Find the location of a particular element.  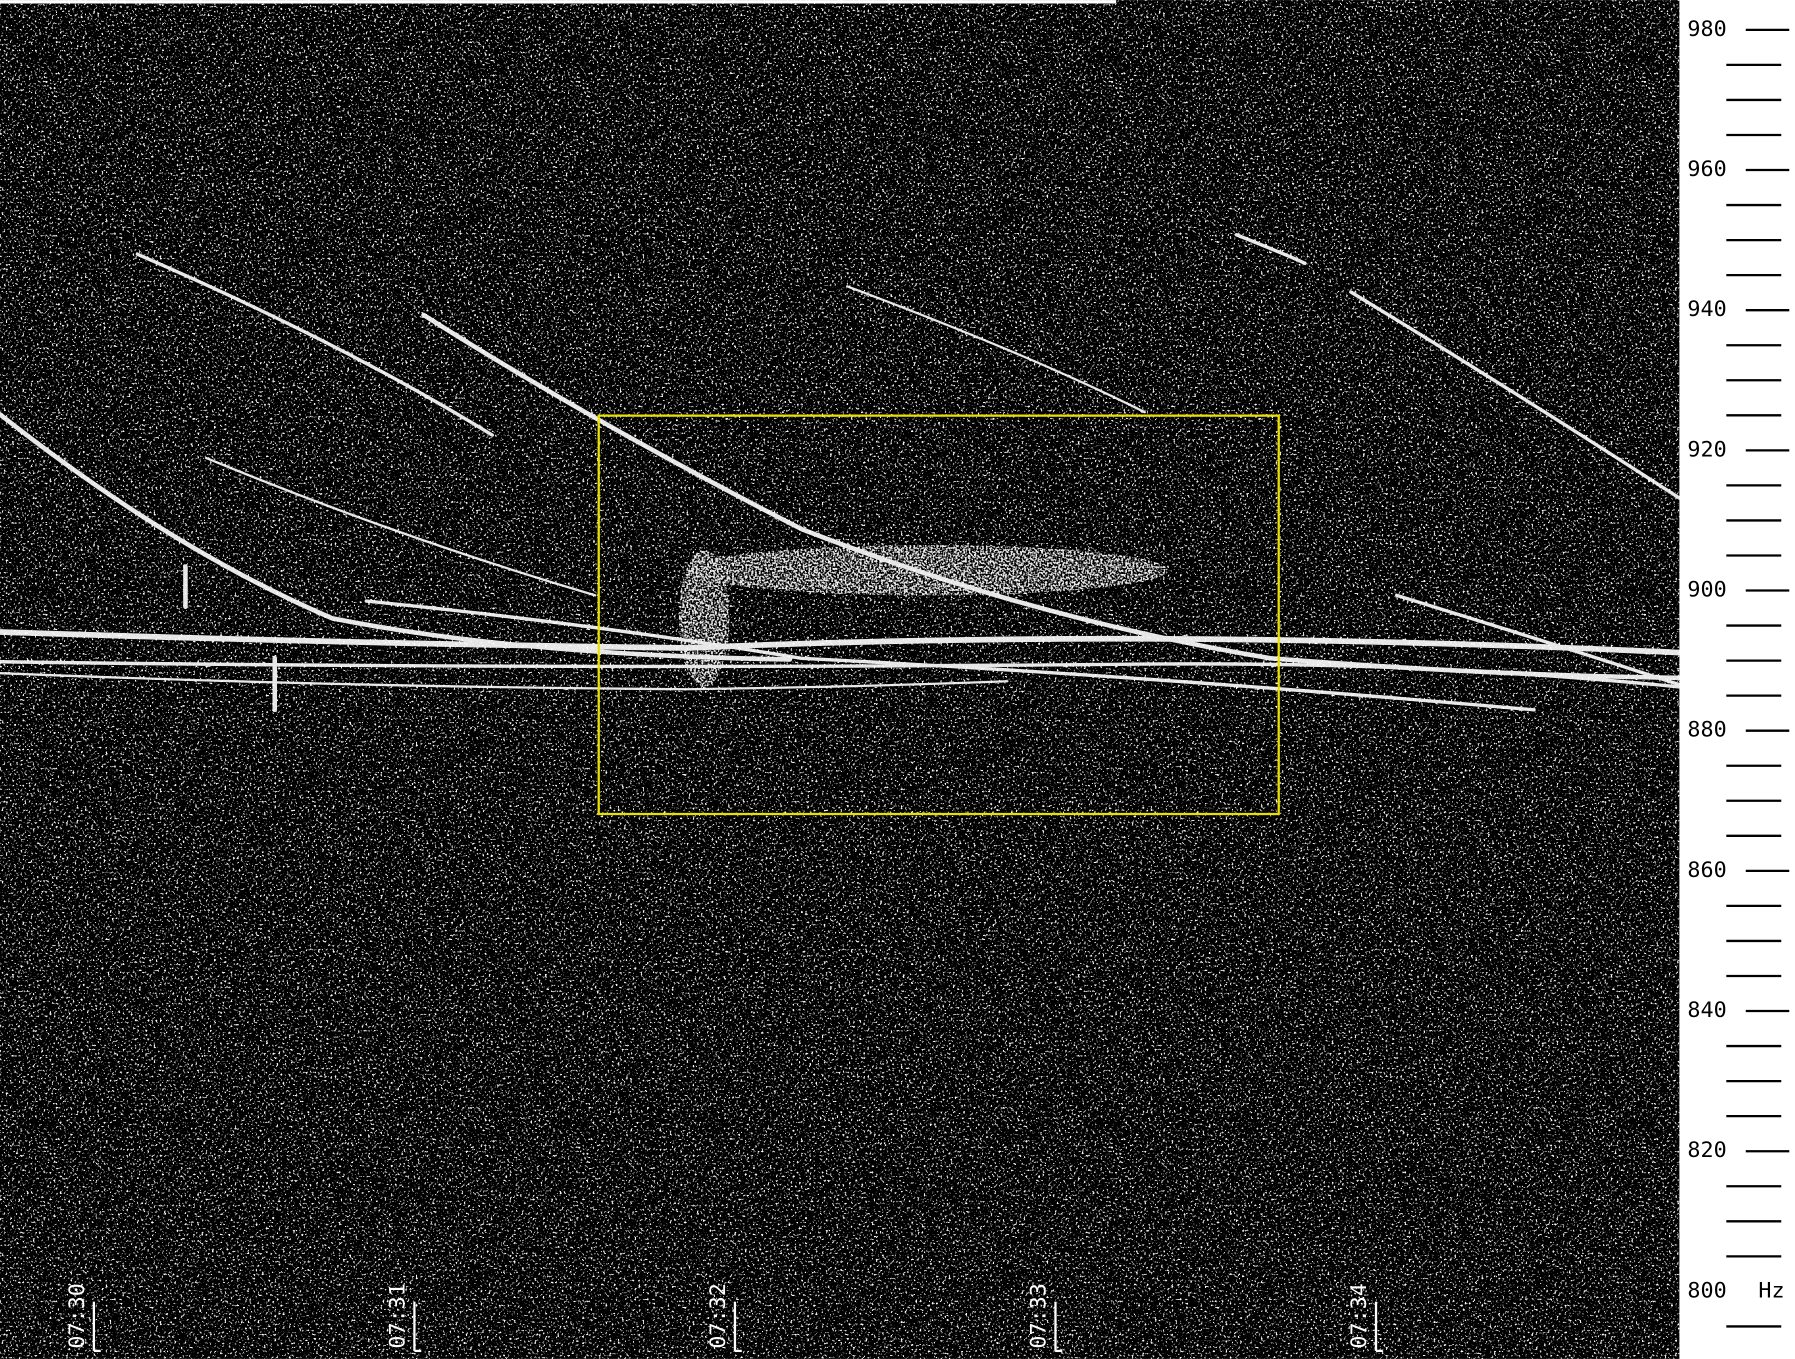

selection-box is located at coordinates (938, 615).